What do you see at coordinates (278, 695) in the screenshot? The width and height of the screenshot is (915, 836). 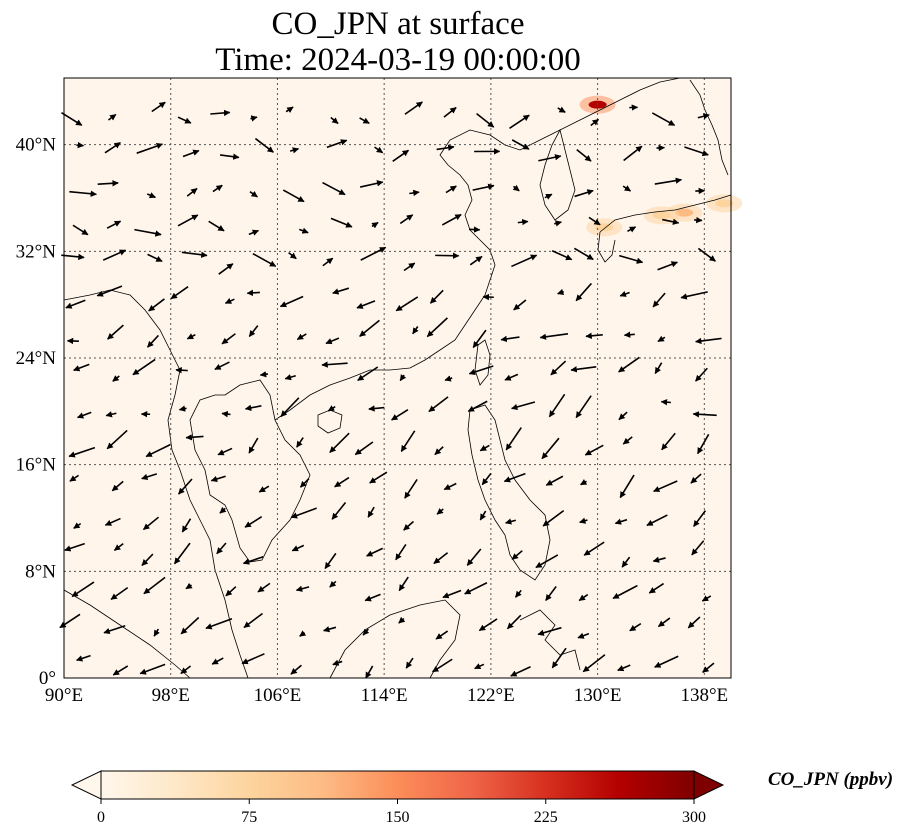 I see `lon-tick-label: 106°E` at bounding box center [278, 695].